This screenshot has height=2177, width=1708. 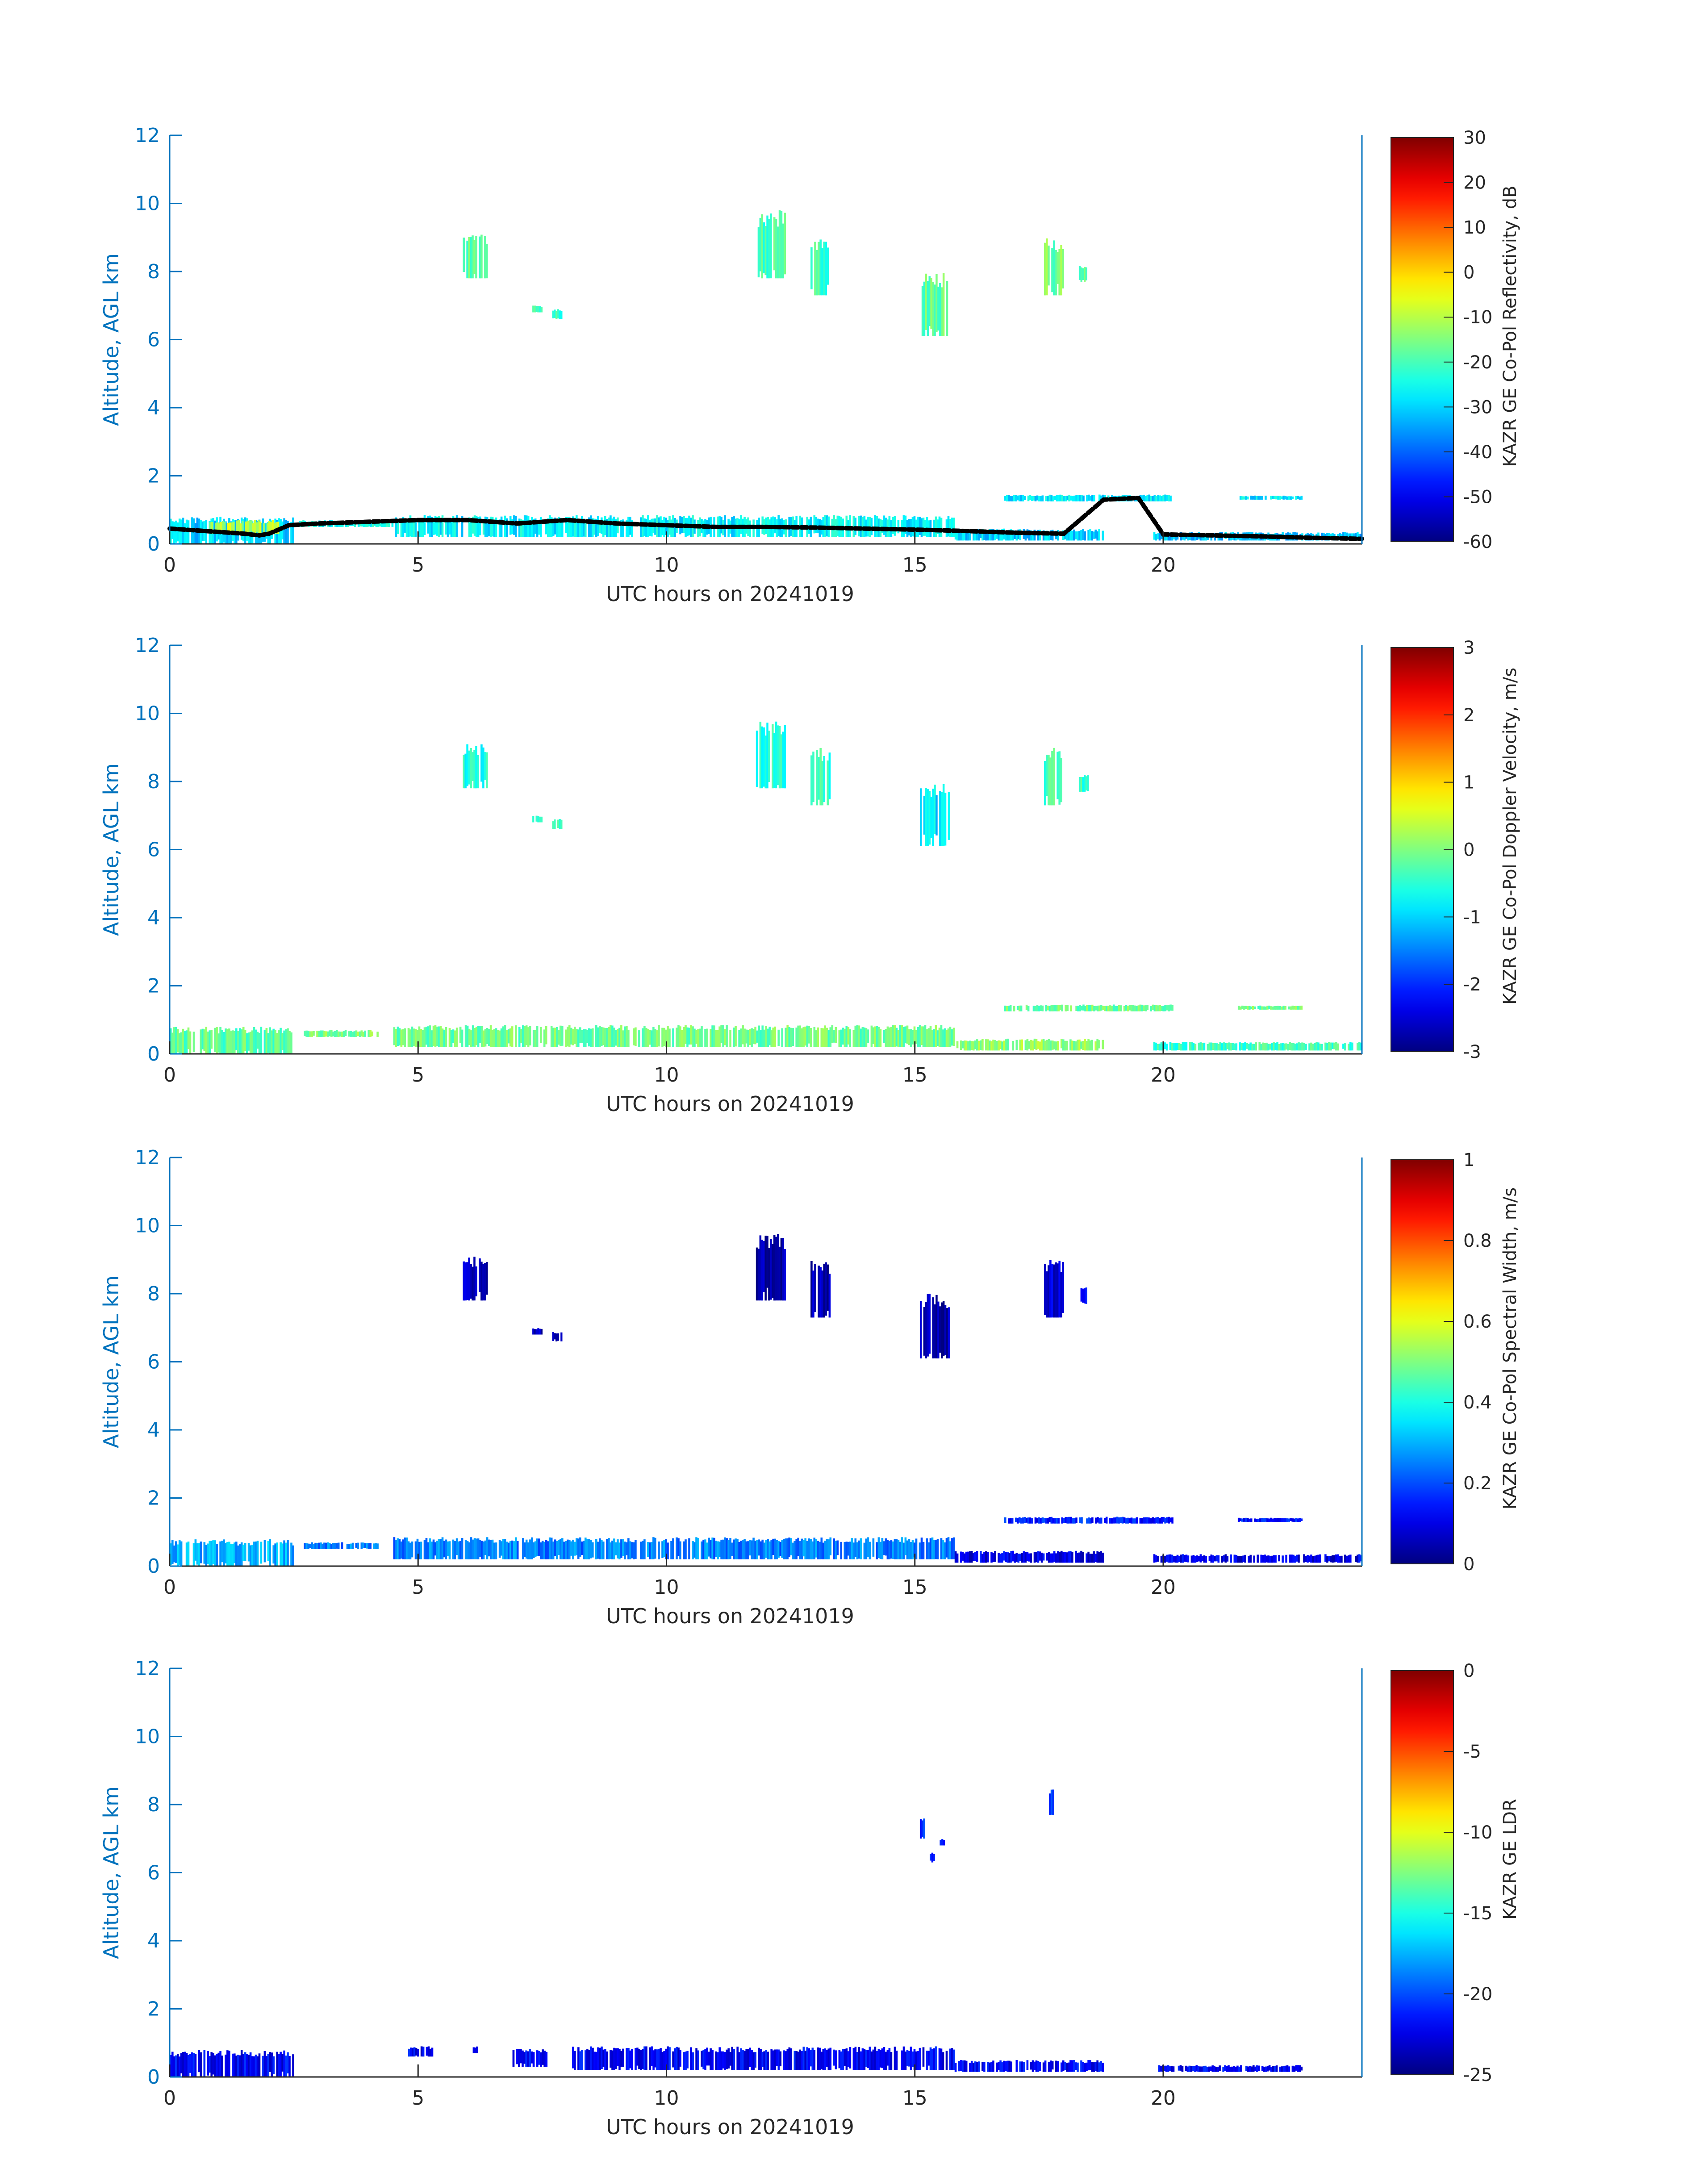 What do you see at coordinates (666, 2098) in the screenshot?
I see `x-tick-label: 10` at bounding box center [666, 2098].